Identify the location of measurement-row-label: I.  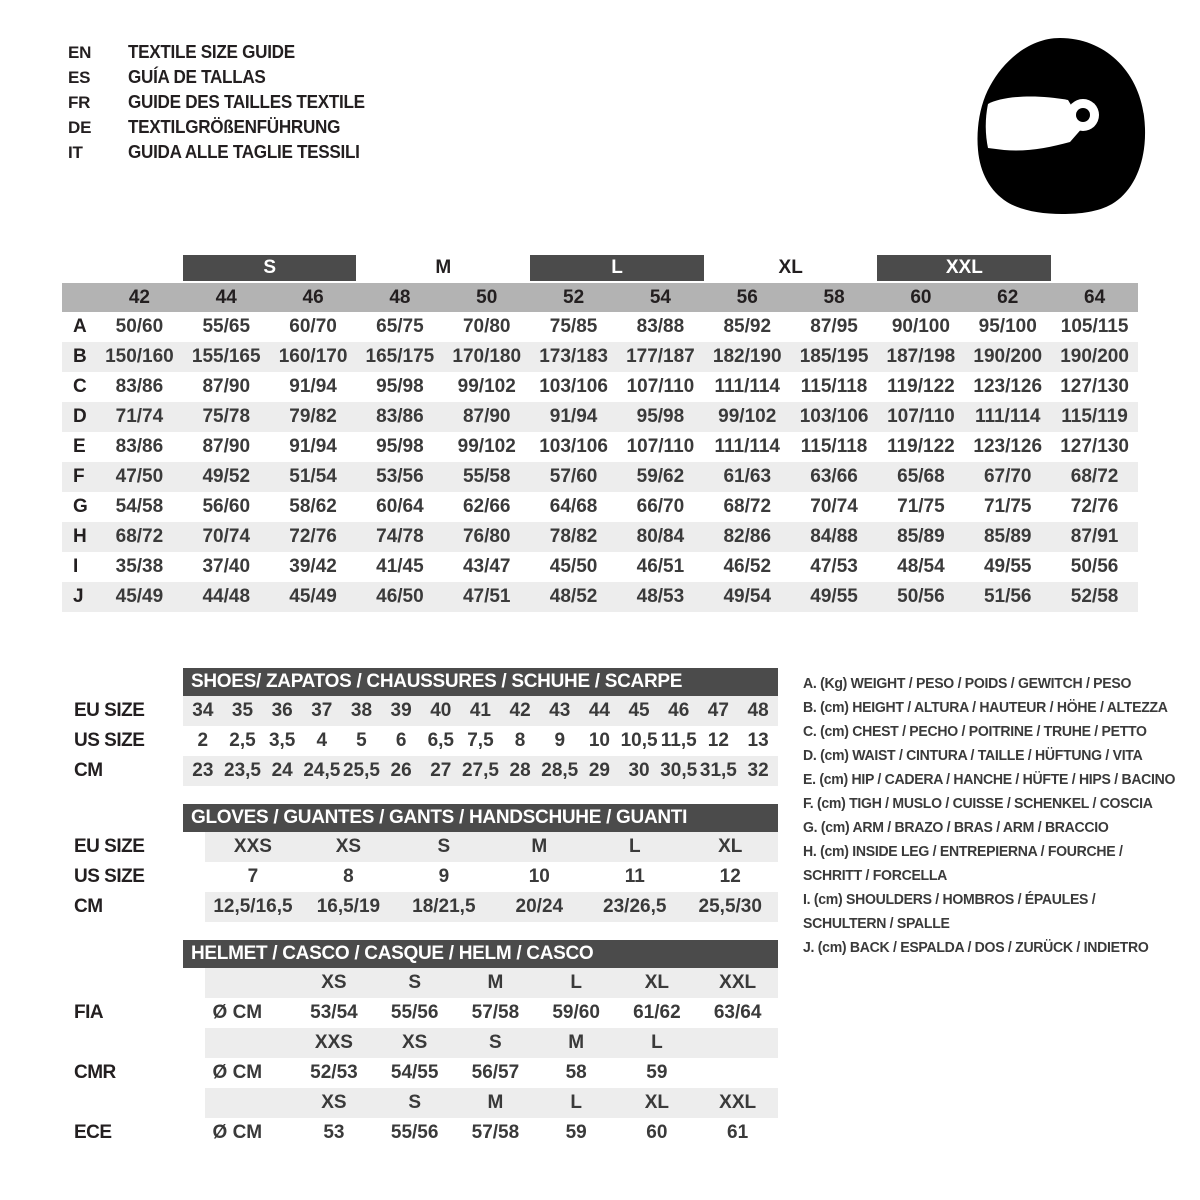
(79, 567).